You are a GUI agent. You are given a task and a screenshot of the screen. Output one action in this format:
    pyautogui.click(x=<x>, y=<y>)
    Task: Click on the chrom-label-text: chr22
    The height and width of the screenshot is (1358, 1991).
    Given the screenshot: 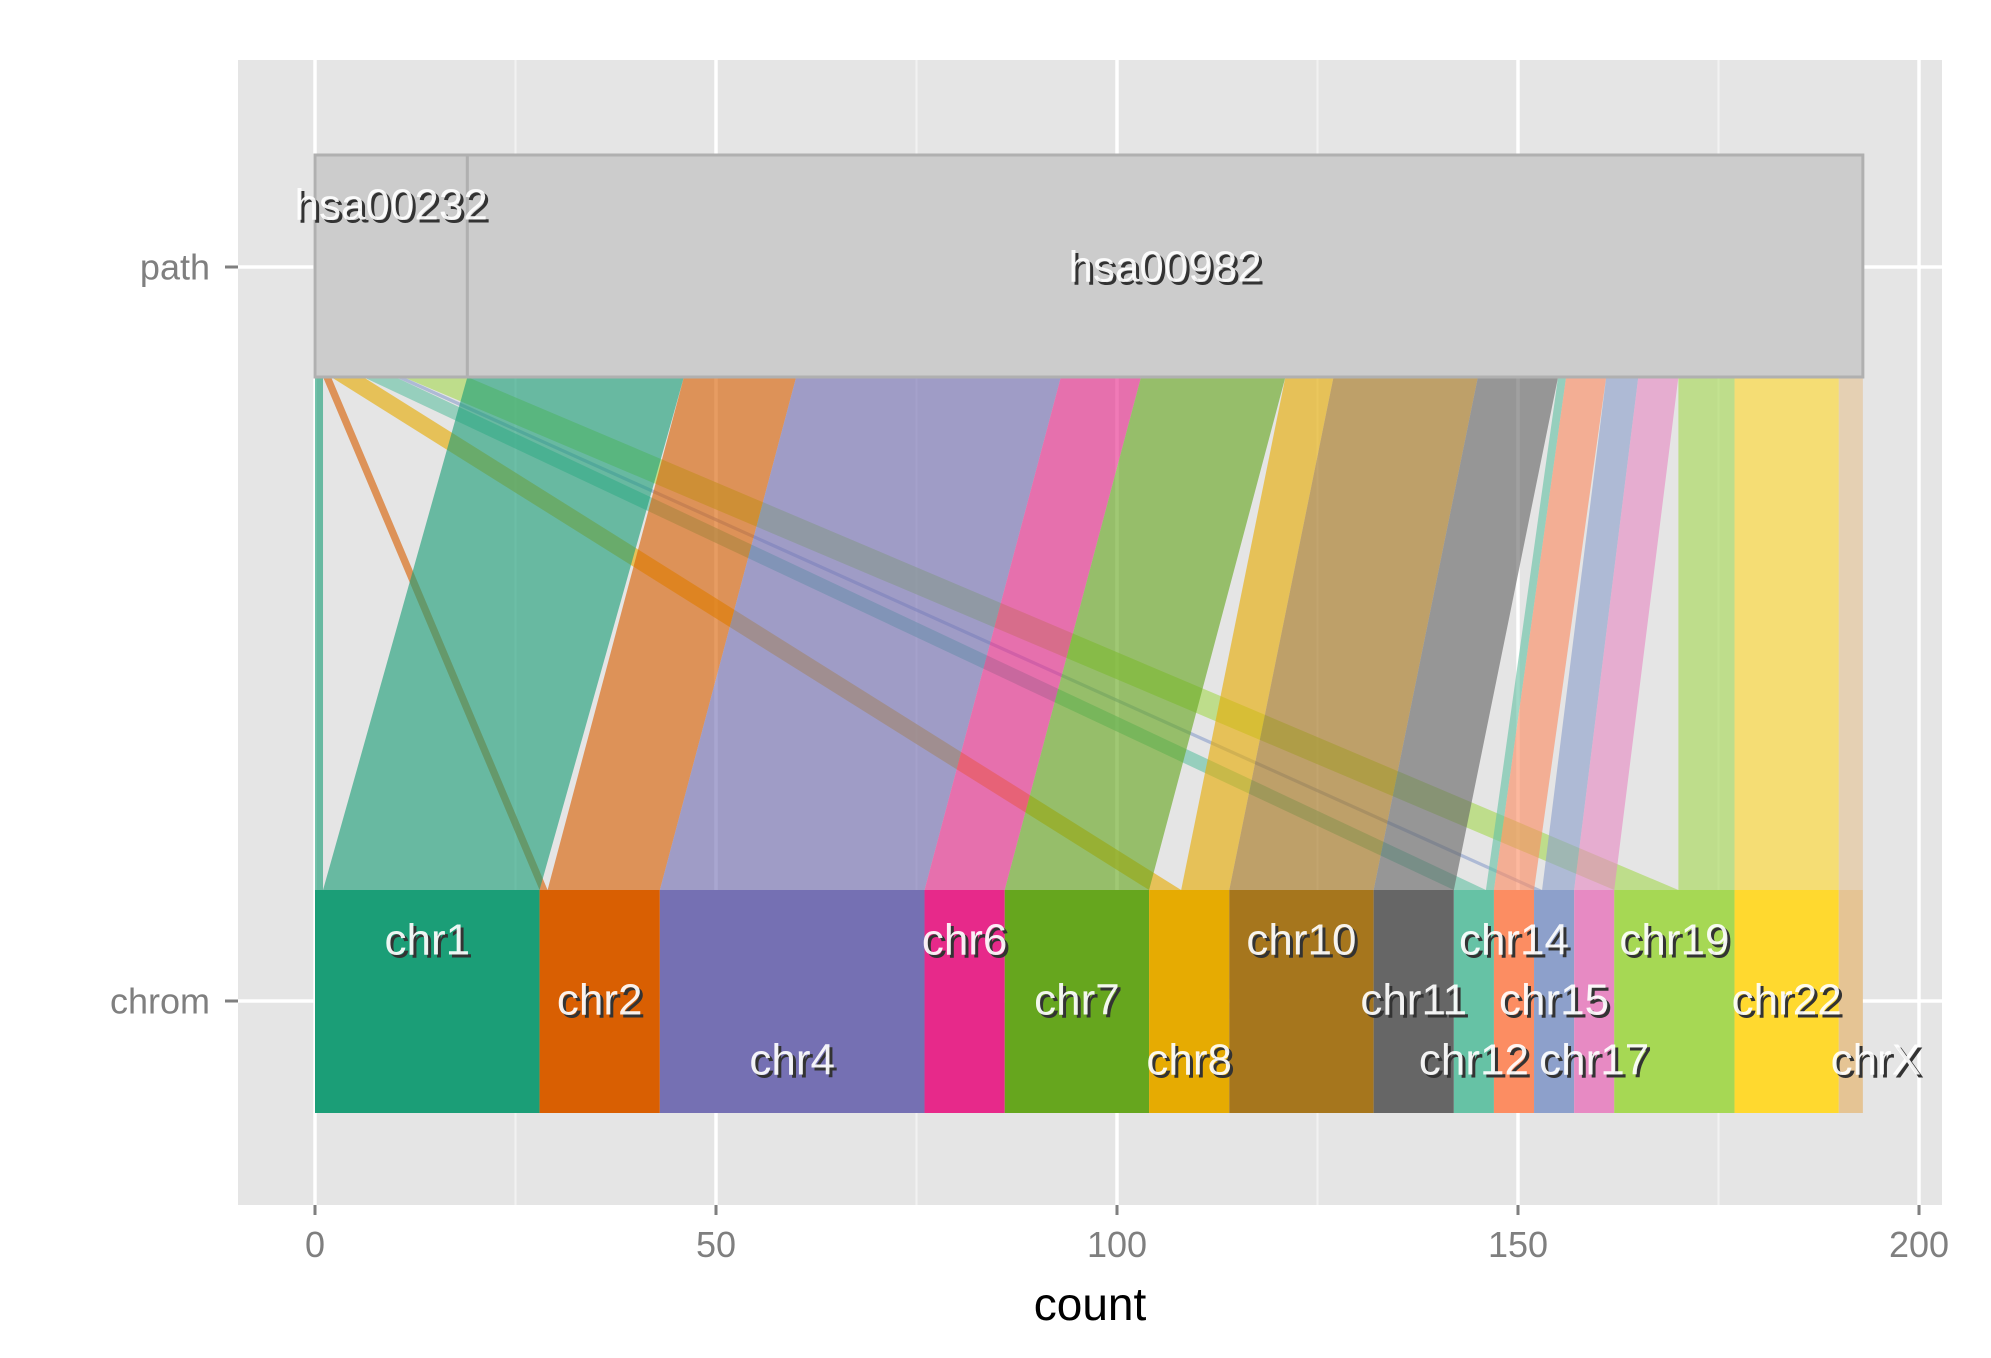 What is the action you would take?
    pyautogui.click(x=1787, y=1000)
    